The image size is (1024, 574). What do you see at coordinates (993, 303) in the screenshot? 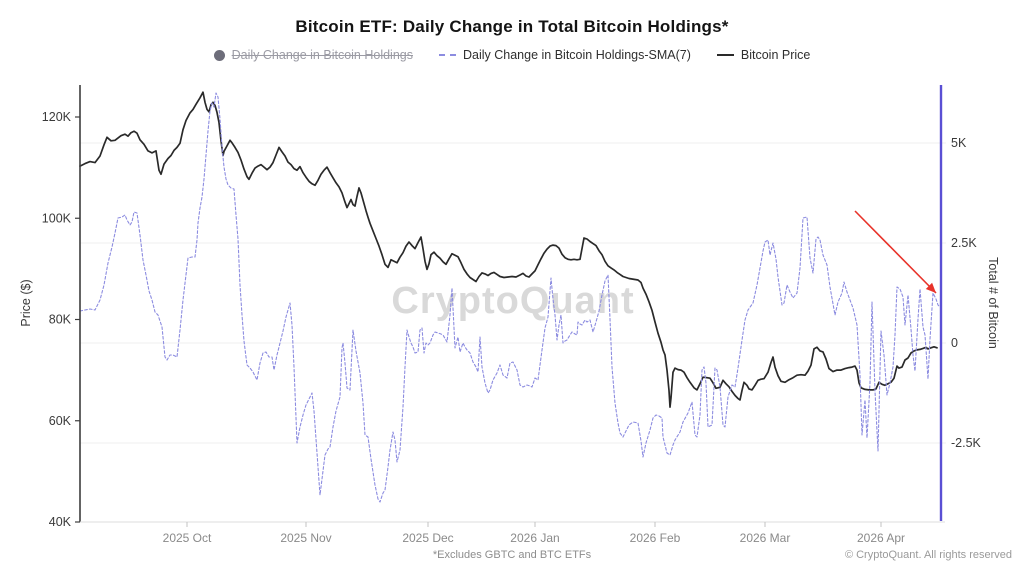
I see `right-axis-title: Total # of Bitcoin` at bounding box center [993, 303].